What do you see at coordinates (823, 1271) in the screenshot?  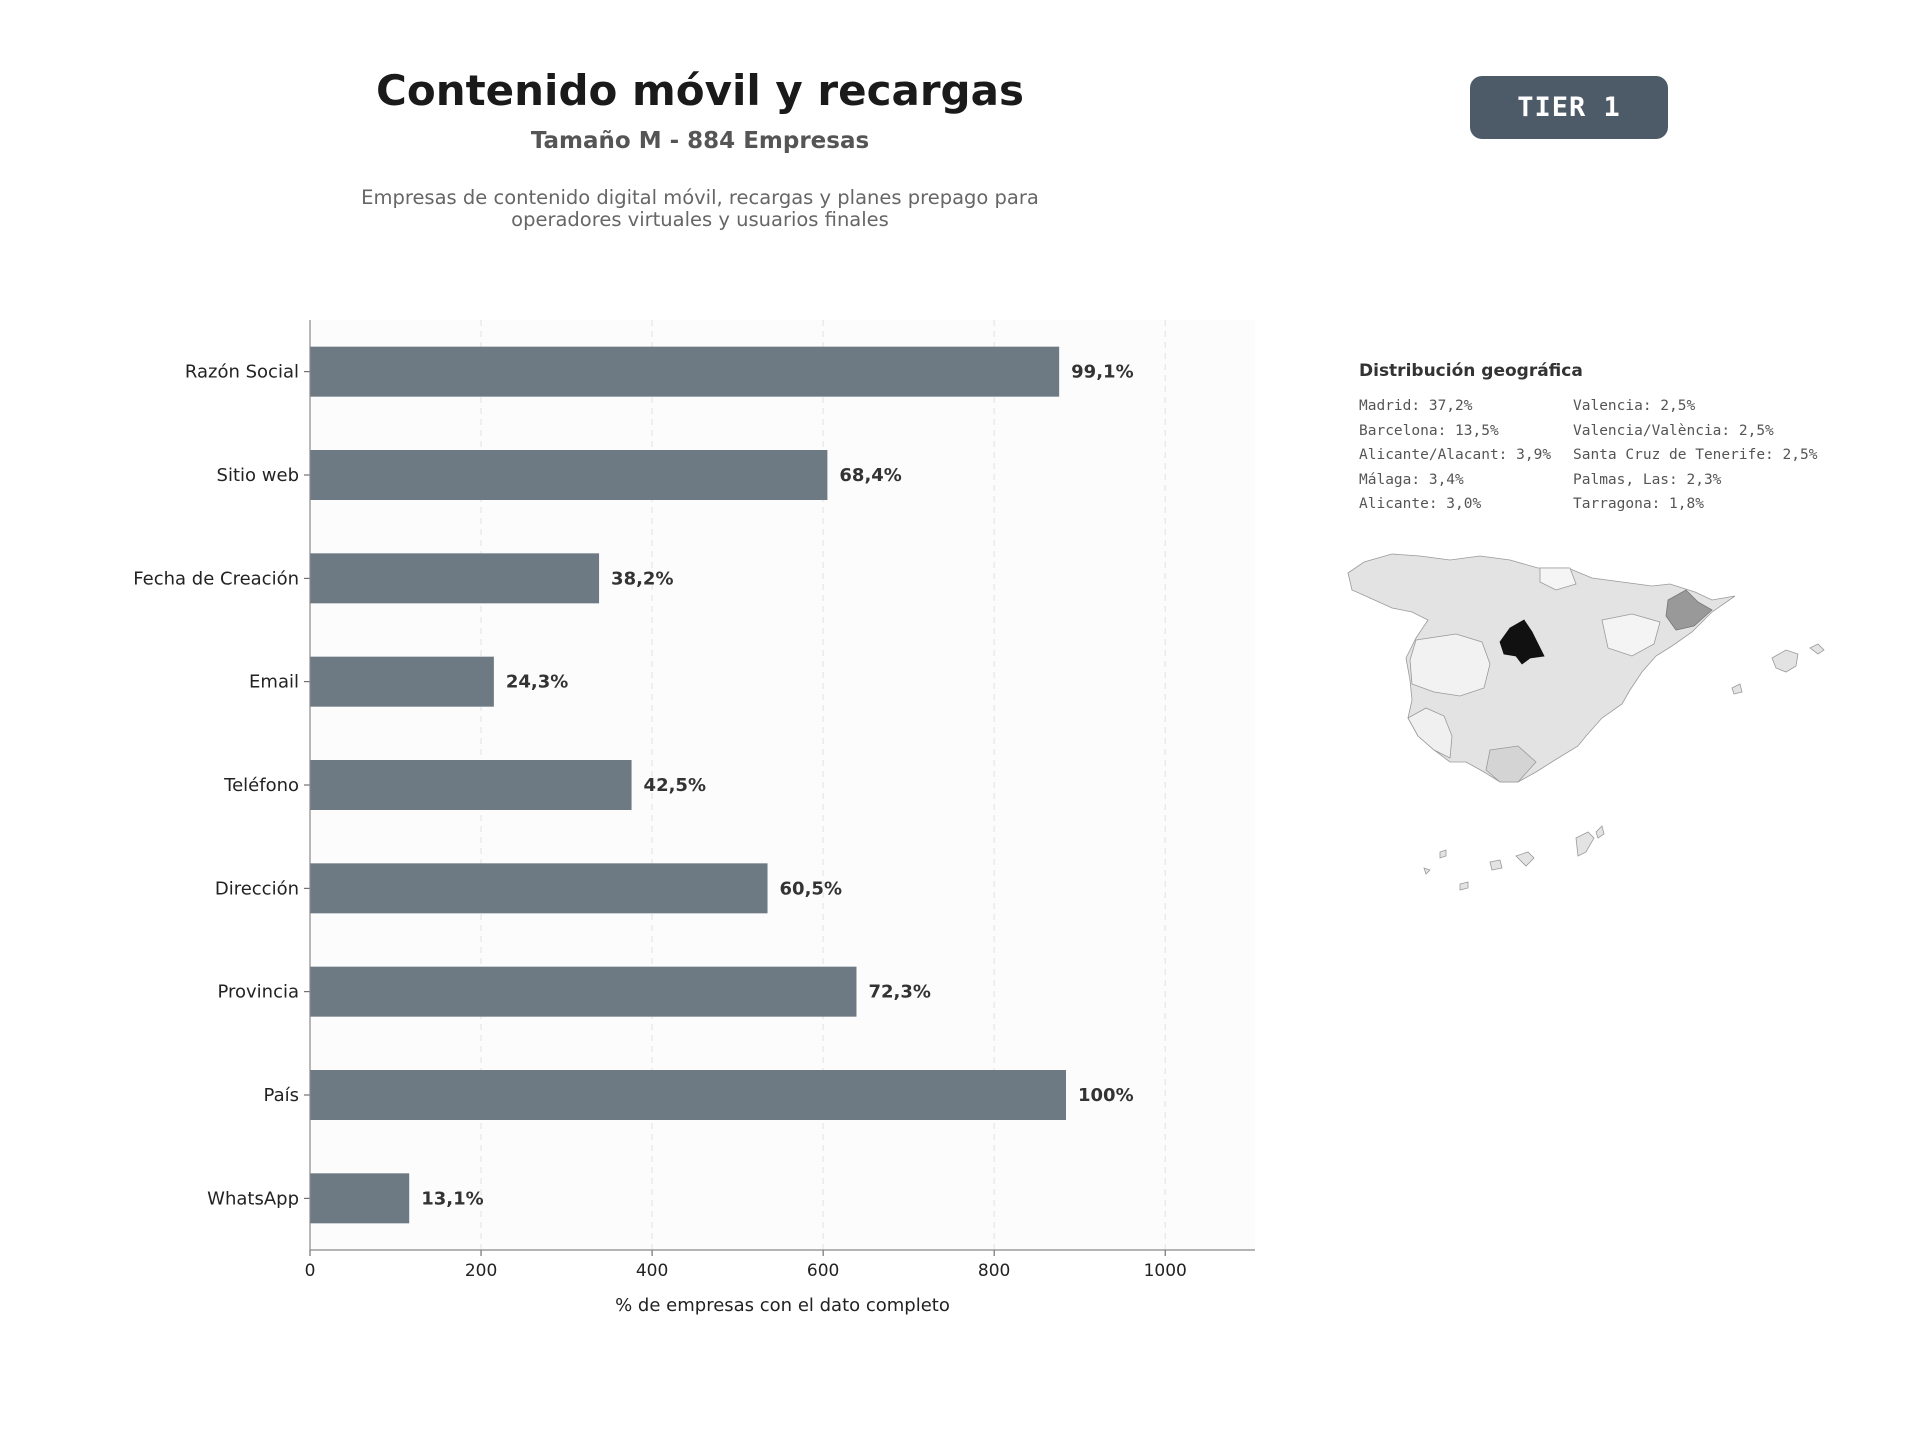 I see `x-tick-label: 600` at bounding box center [823, 1271].